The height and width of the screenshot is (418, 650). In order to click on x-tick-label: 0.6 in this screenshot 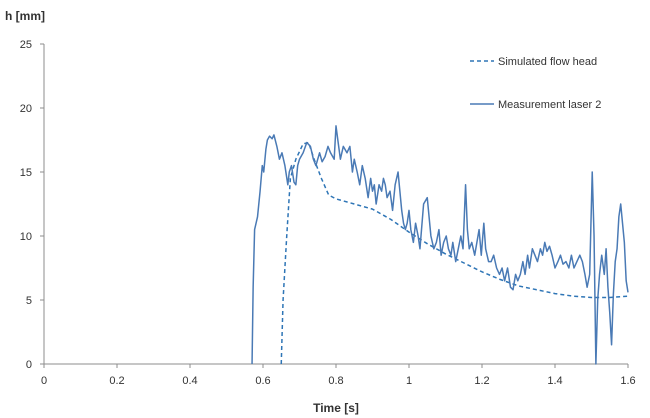, I will do `click(262, 381)`.